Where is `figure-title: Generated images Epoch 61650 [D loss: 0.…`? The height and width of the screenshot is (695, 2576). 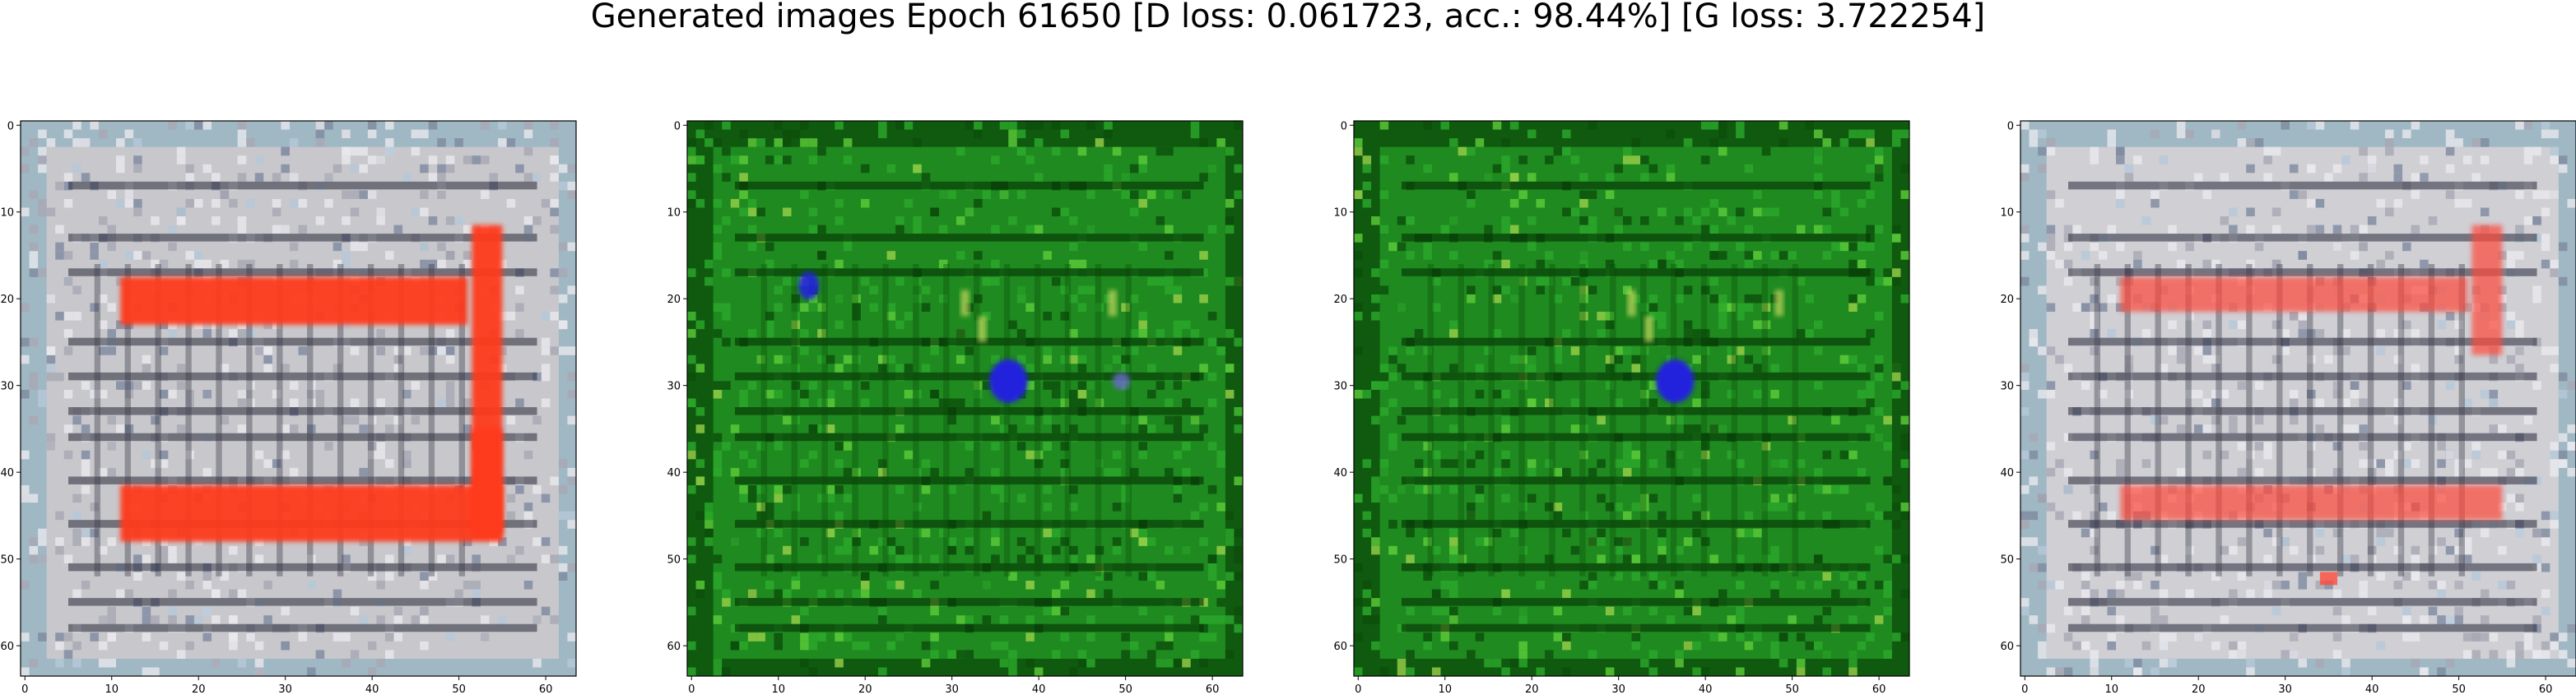
figure-title: Generated images Epoch 61650 [D loss: 0.… is located at coordinates (1288, 17).